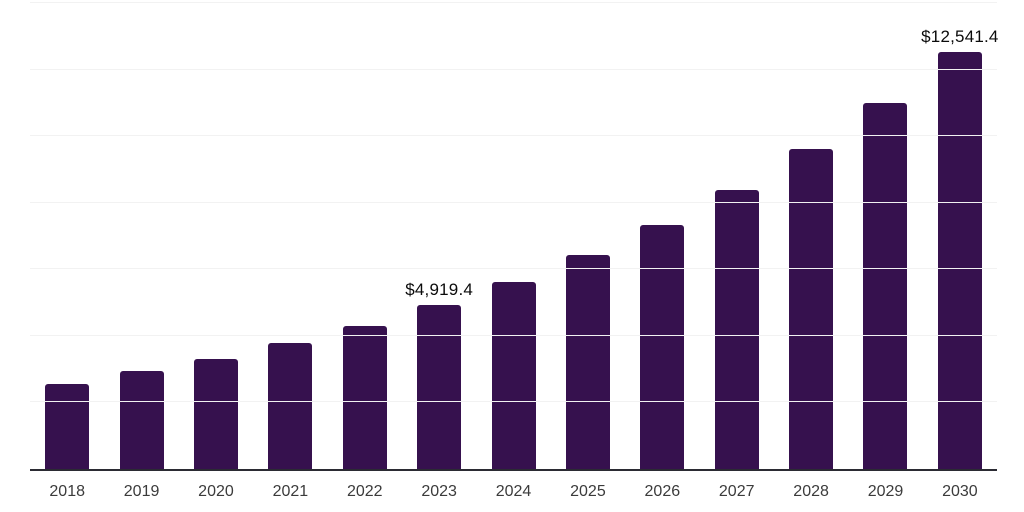  What do you see at coordinates (513, 470) in the screenshot?
I see `x-axis-line` at bounding box center [513, 470].